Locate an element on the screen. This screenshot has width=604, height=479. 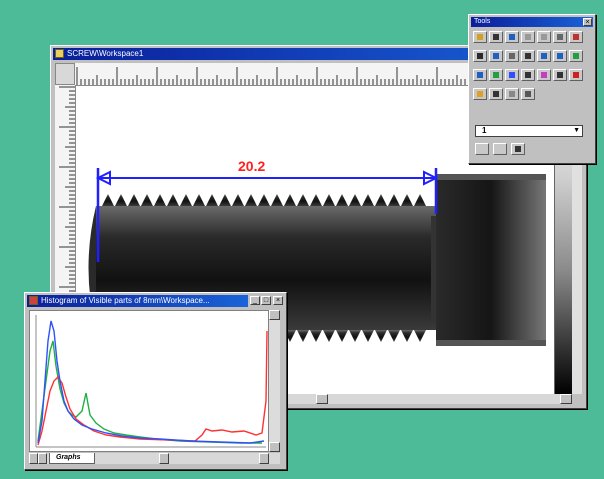
horizontal-ruler-ticks is located at coordinates (283, 76).